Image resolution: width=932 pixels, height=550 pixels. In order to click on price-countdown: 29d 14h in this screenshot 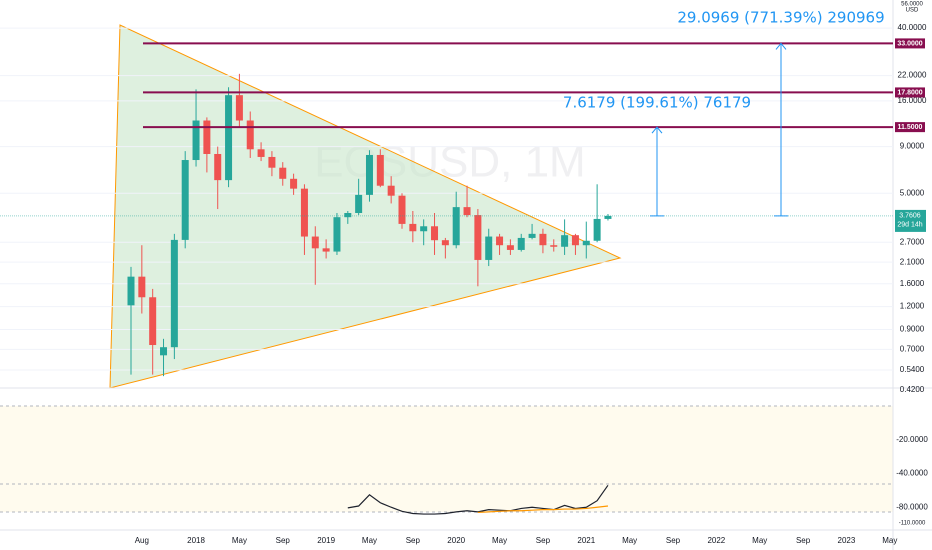, I will do `click(909, 225)`.